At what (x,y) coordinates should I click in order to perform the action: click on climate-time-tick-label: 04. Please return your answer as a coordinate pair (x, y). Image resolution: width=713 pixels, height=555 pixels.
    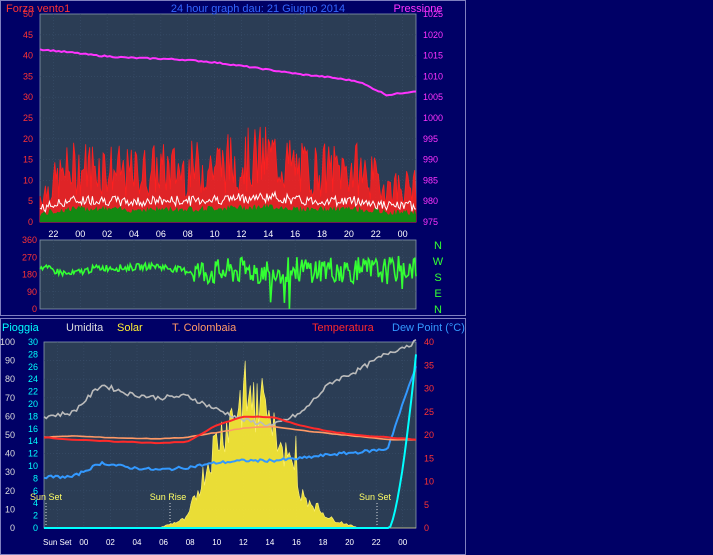
    Looking at the image, I should click on (137, 542).